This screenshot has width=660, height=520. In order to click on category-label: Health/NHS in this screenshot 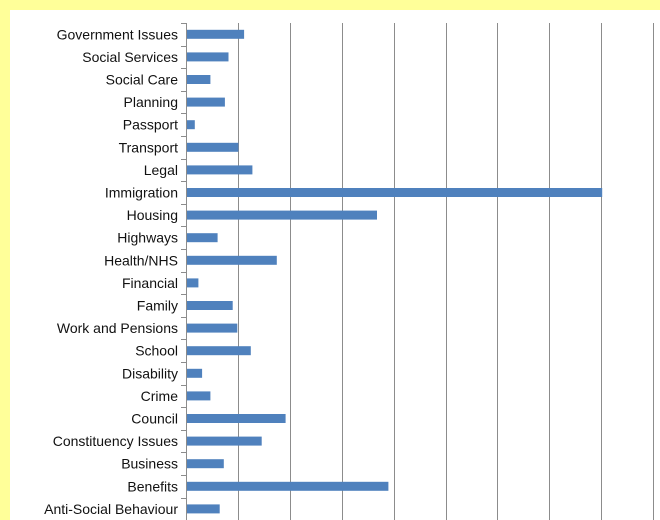, I will do `click(141, 260)`.